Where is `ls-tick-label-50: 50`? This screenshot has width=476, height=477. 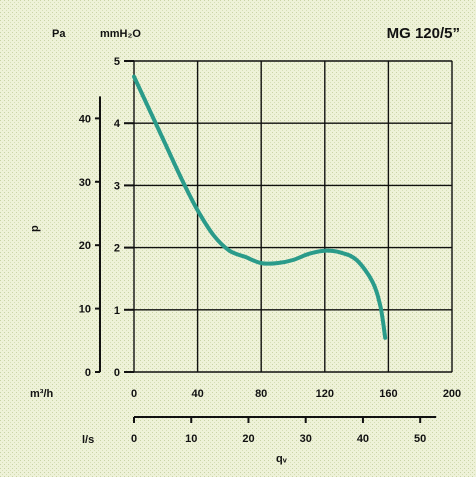 ls-tick-label-50: 50 is located at coordinates (420, 439).